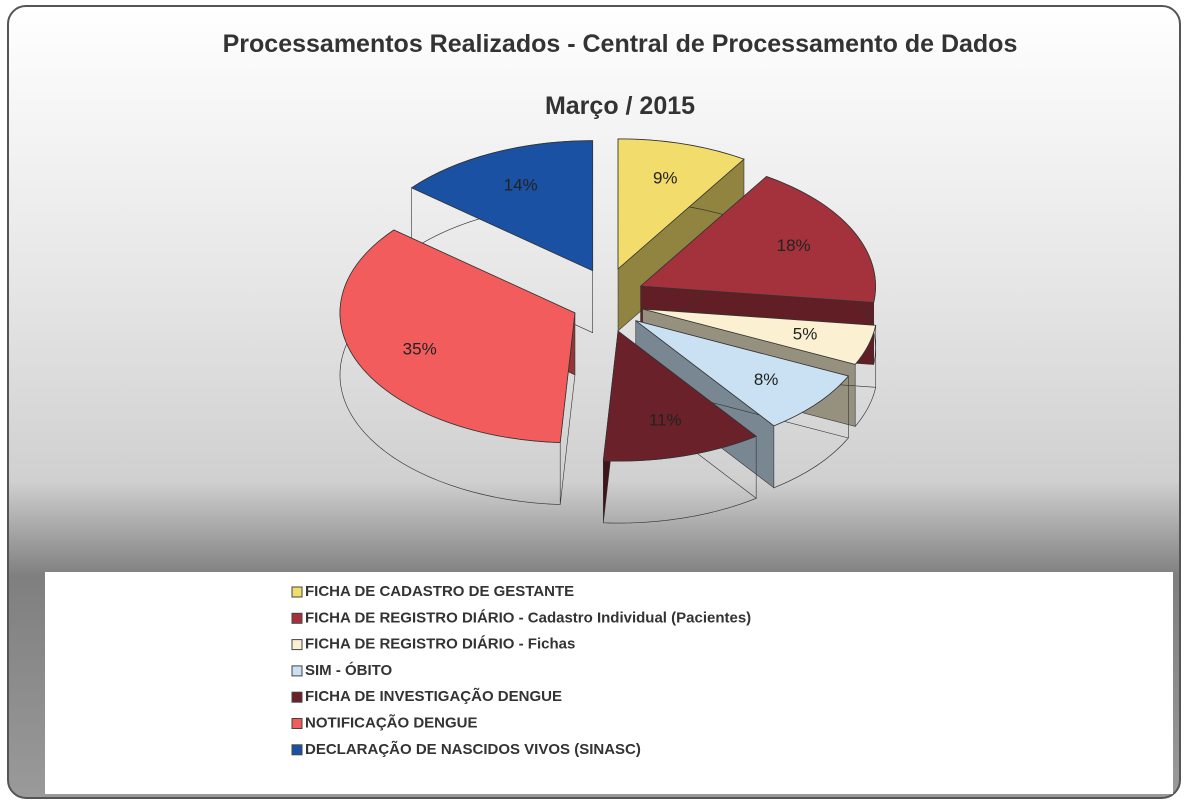  What do you see at coordinates (439, 591) in the screenshot?
I see `legend-label: FICHA DE CADASTRO DE GESTANTE` at bounding box center [439, 591].